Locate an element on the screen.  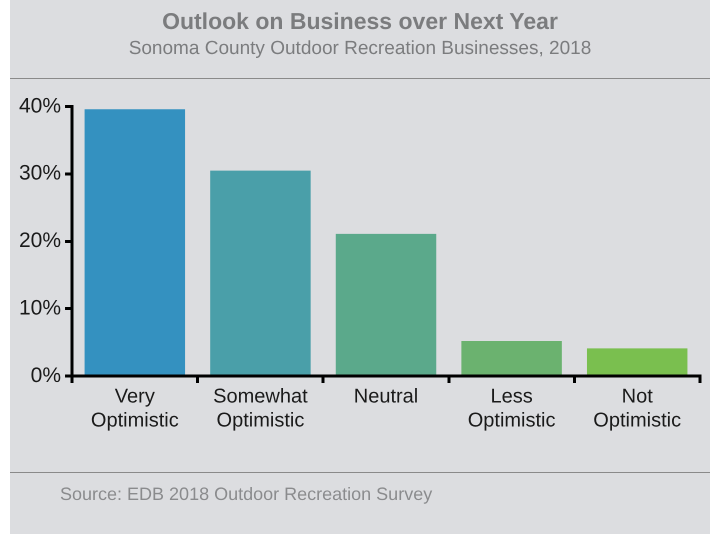
source-note: Source: EDB 2018 Outdoor Recreation Survey is located at coordinates (246, 494).